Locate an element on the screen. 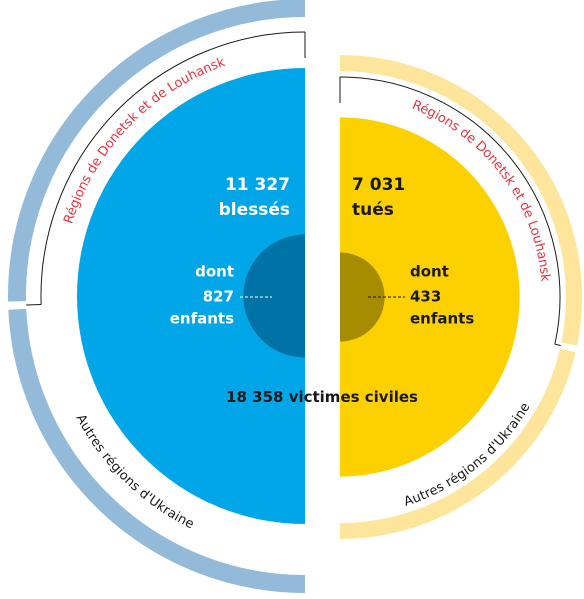 Image resolution: width=584 pixels, height=599 pixels. total-value: 18 358 is located at coordinates (254, 397).